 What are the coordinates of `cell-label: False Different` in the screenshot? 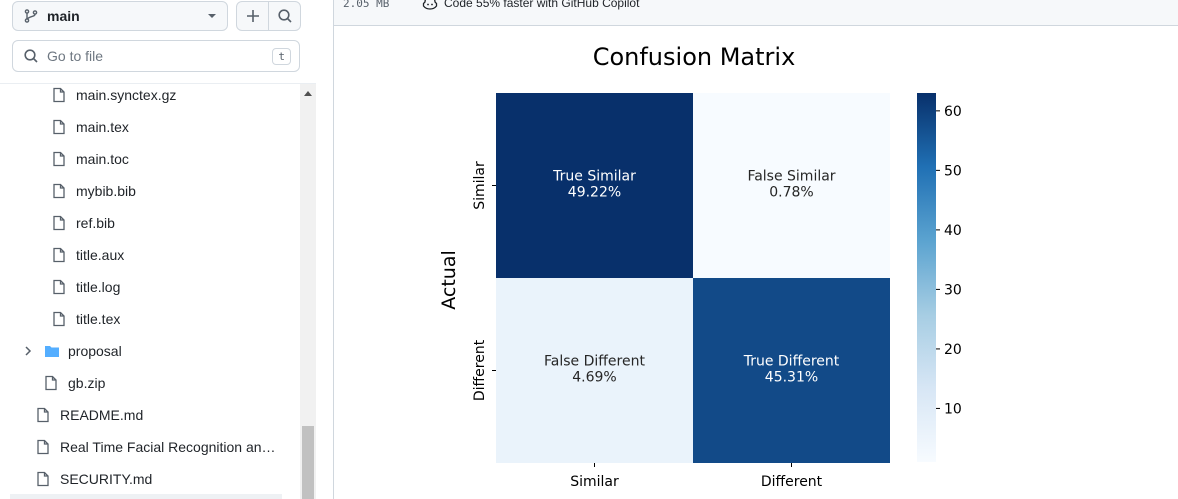 It's located at (594, 362).